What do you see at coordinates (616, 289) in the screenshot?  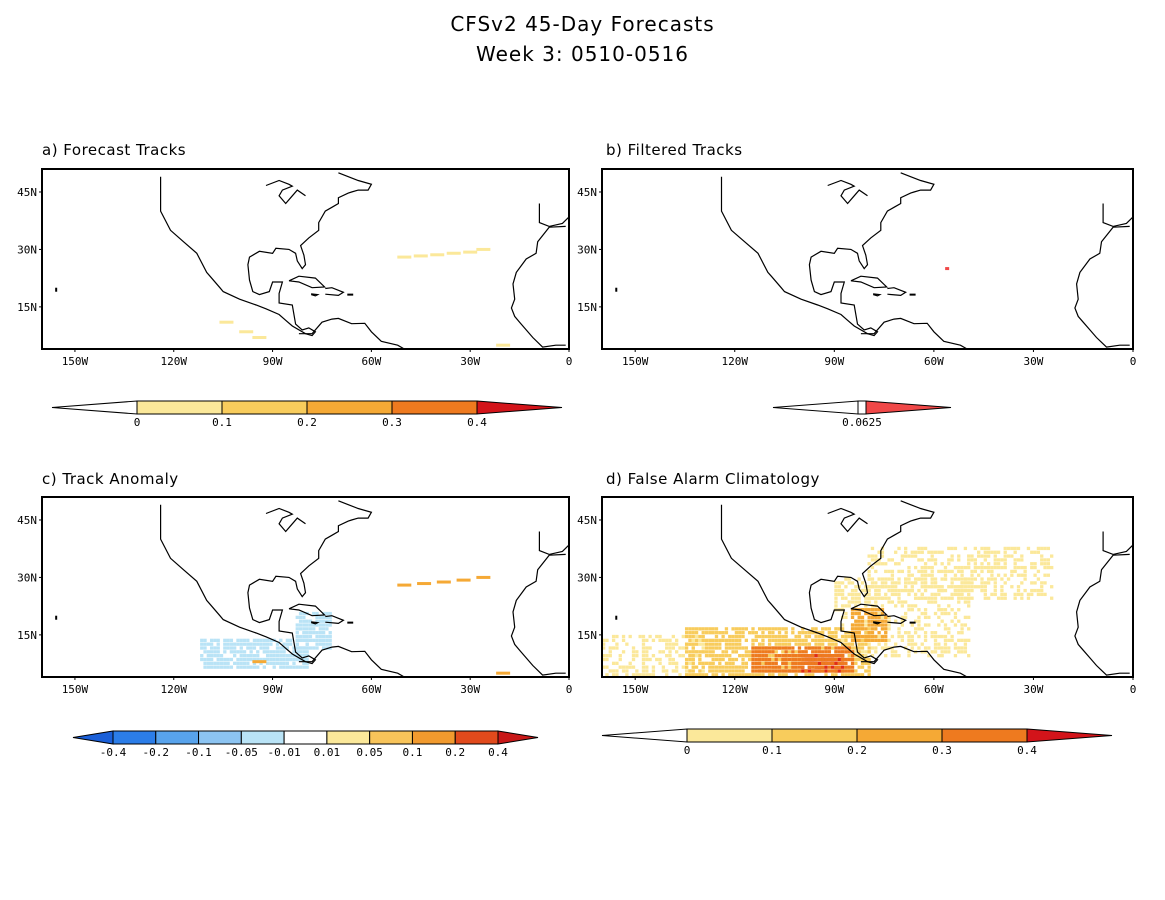 I see `hawaii-island` at bounding box center [616, 289].